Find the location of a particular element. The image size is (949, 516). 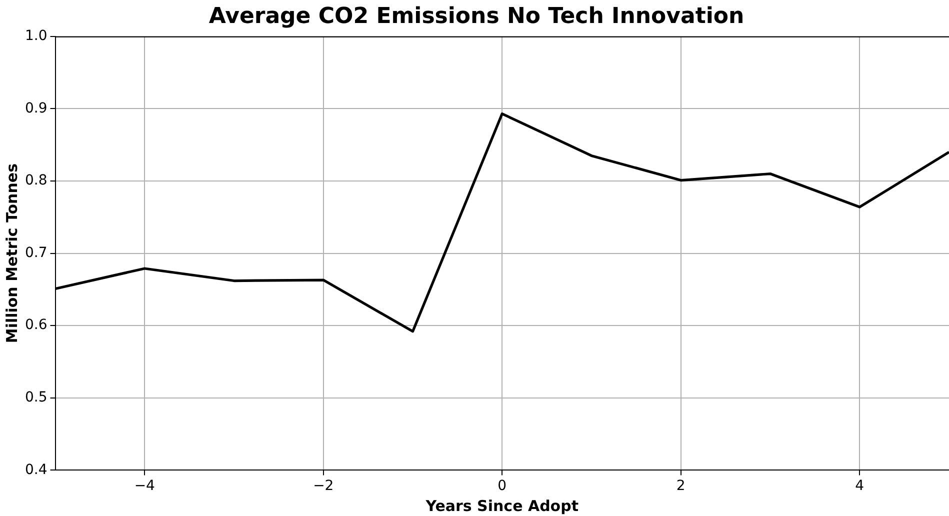

y-tick-label: 0.7 is located at coordinates (36, 252).